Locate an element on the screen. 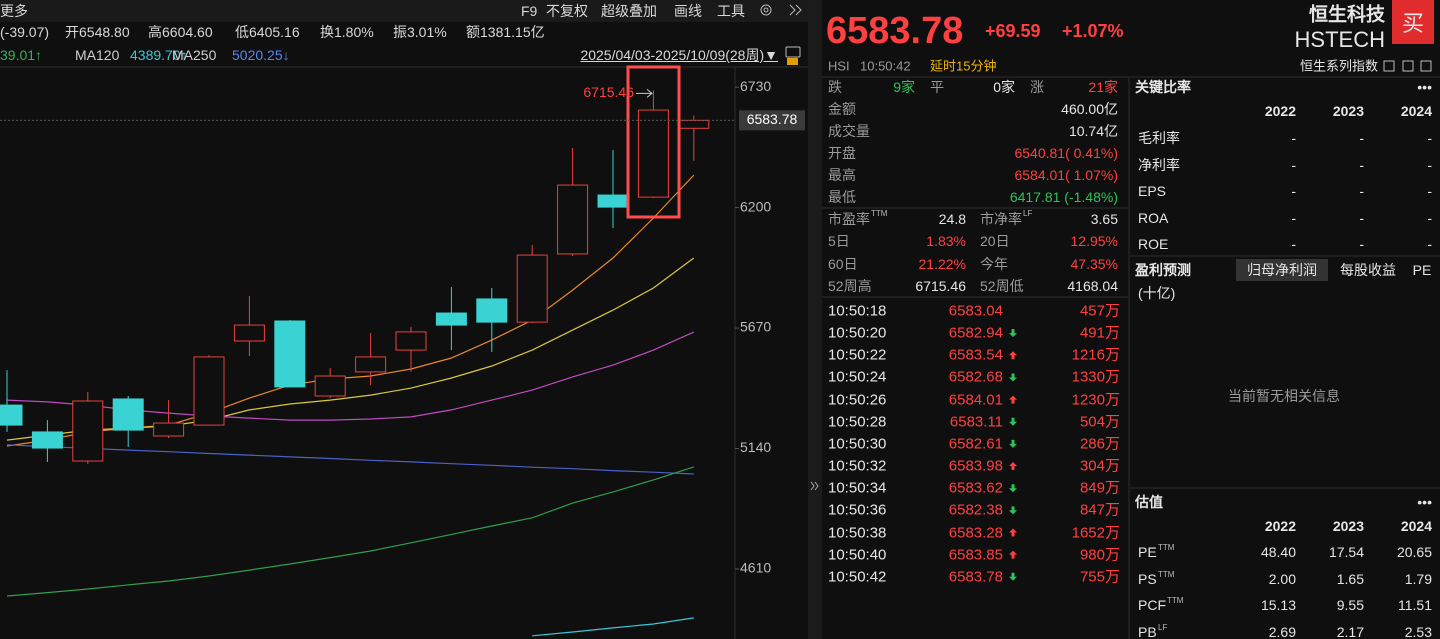 The image size is (1440, 639). toolbar-button: 工具 is located at coordinates (731, 11).